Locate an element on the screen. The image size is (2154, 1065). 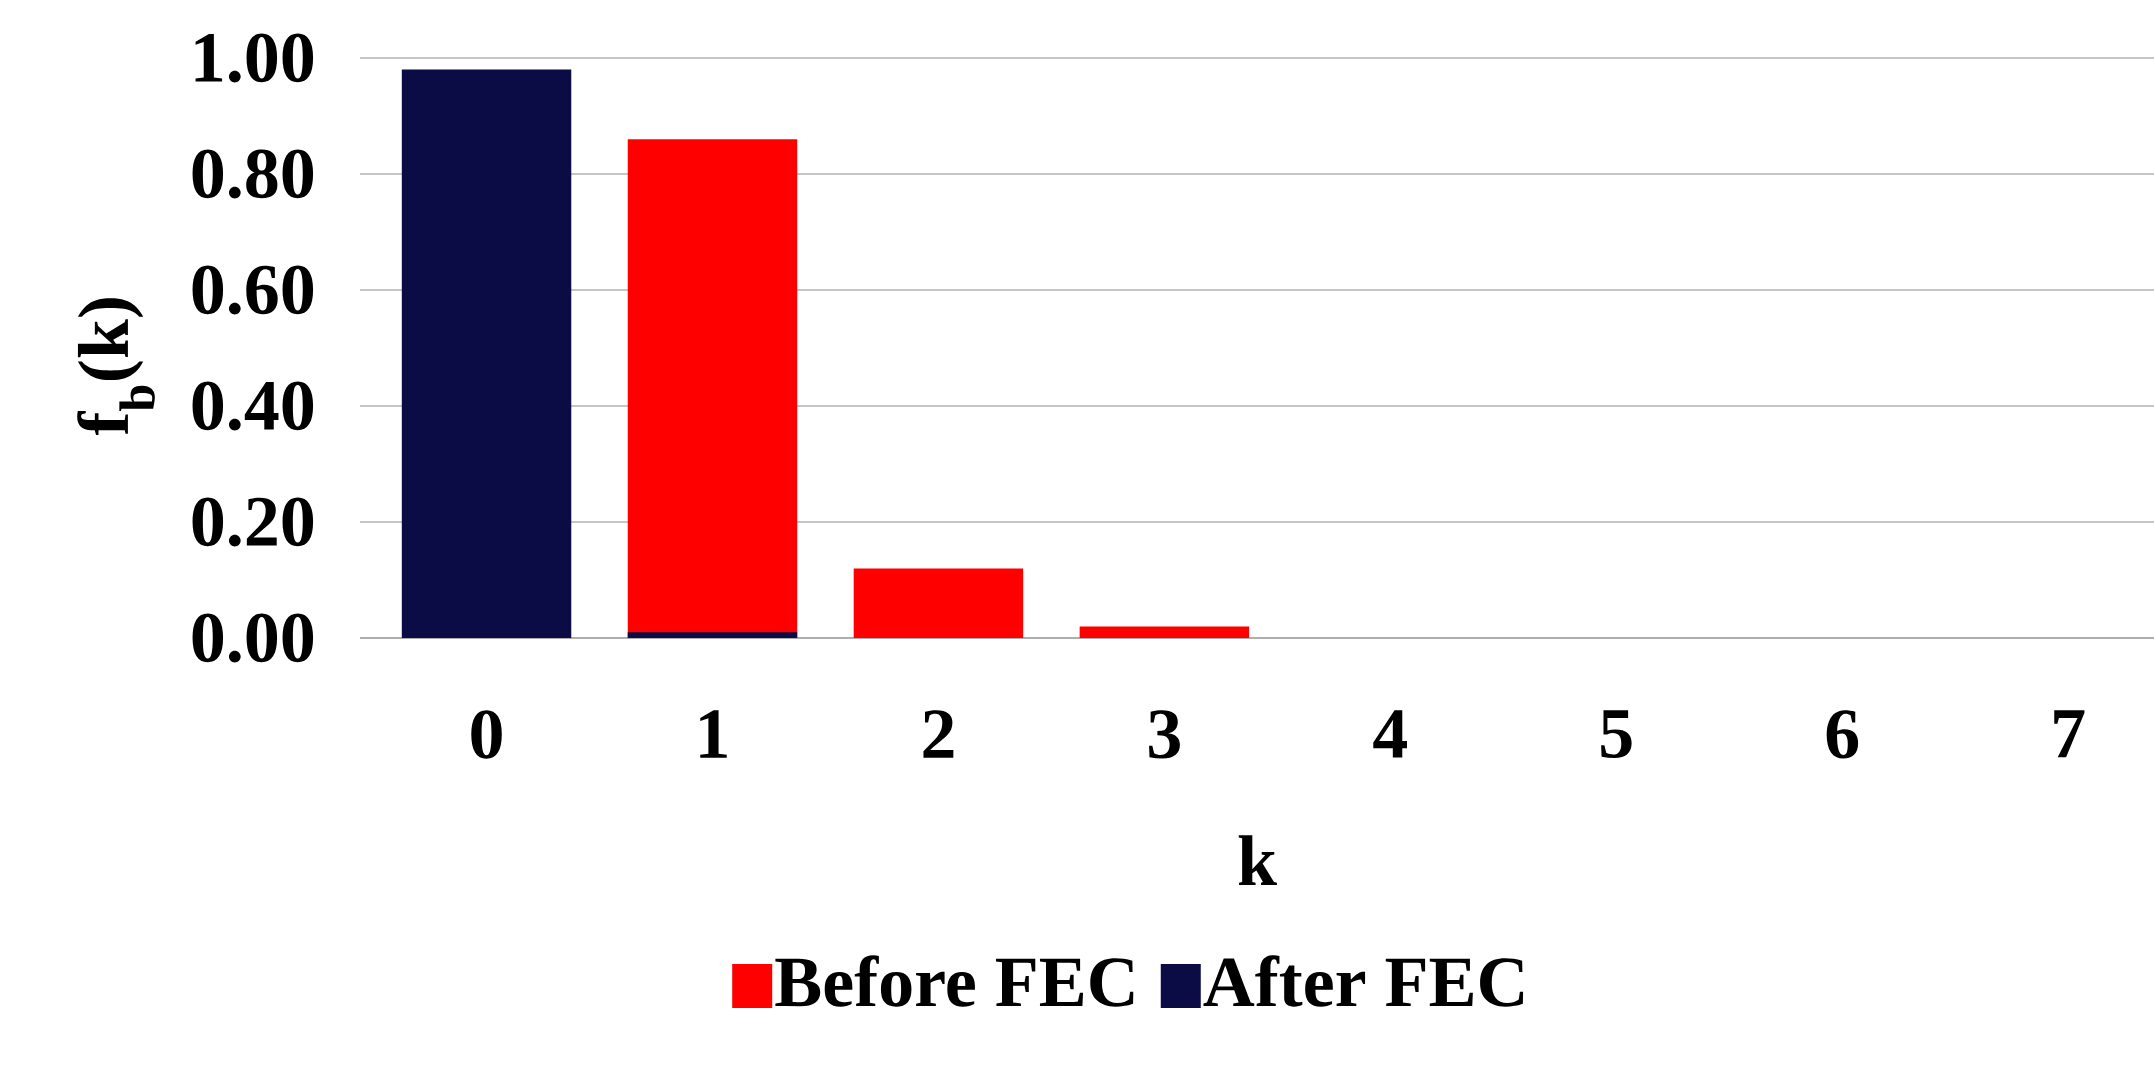
x-tick-label: 5 is located at coordinates (1616, 734).